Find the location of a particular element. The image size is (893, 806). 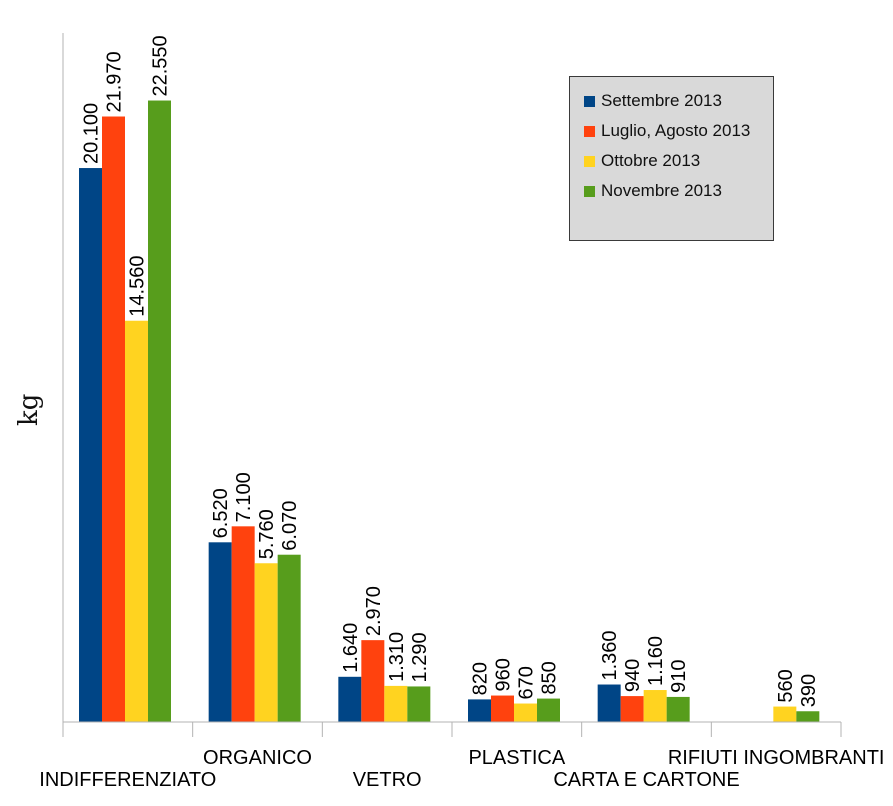

data-label: 670 is located at coordinates (527, 682).